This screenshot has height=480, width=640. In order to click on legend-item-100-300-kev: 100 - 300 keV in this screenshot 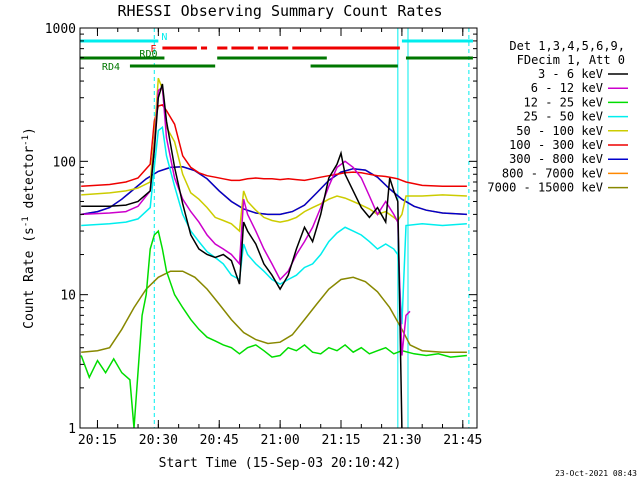, I will do `click(568, 145)`.